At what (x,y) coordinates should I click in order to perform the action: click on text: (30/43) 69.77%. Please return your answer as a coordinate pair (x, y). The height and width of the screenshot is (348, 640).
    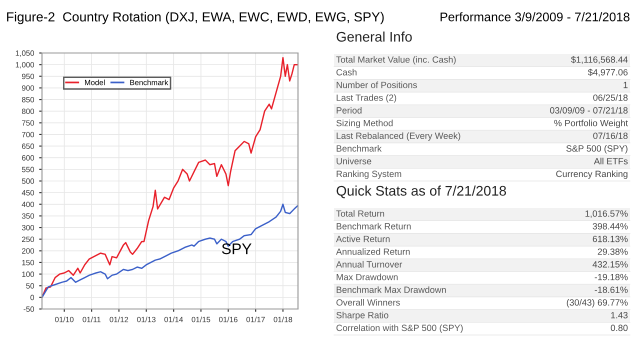
    Looking at the image, I should click on (597, 303).